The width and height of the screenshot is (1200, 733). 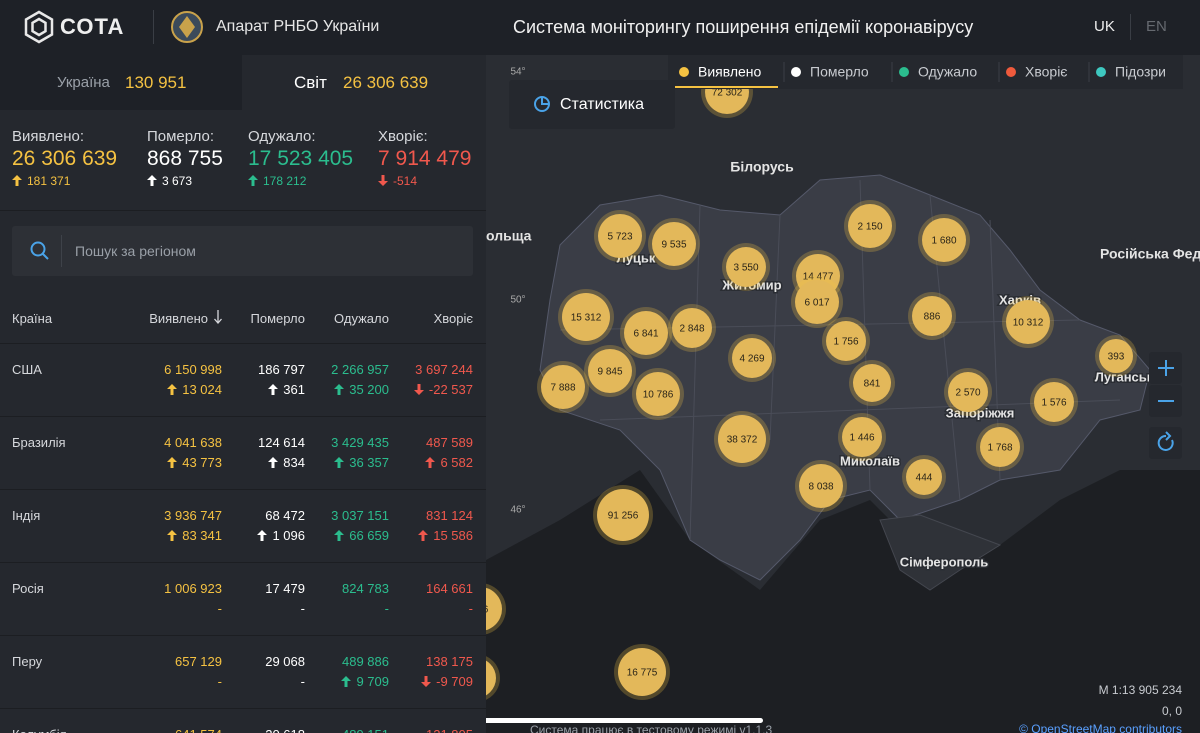 What do you see at coordinates (185, 158) in the screenshot?
I see `summary-value: 868 755` at bounding box center [185, 158].